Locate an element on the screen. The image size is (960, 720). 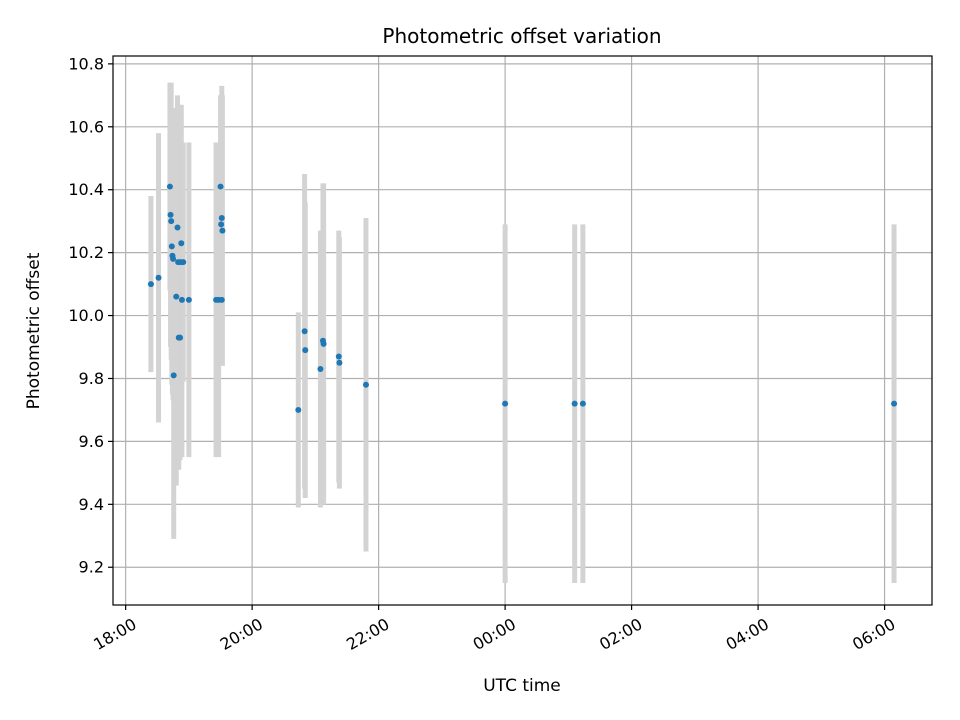
y-tick-label-8: 10.8 is located at coordinates (86, 63).